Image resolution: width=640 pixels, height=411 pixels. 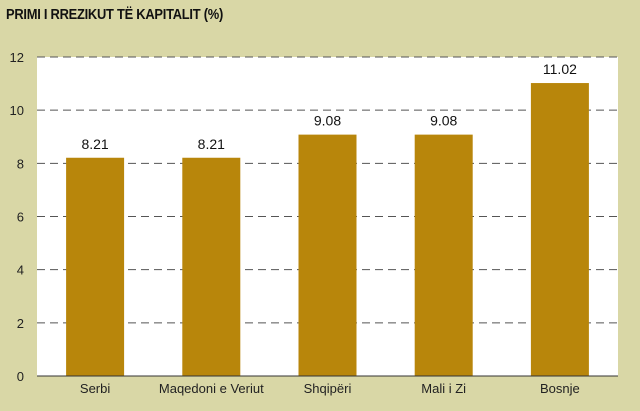 I want to click on x-category-label: Mali i Zi, so click(x=443, y=388).